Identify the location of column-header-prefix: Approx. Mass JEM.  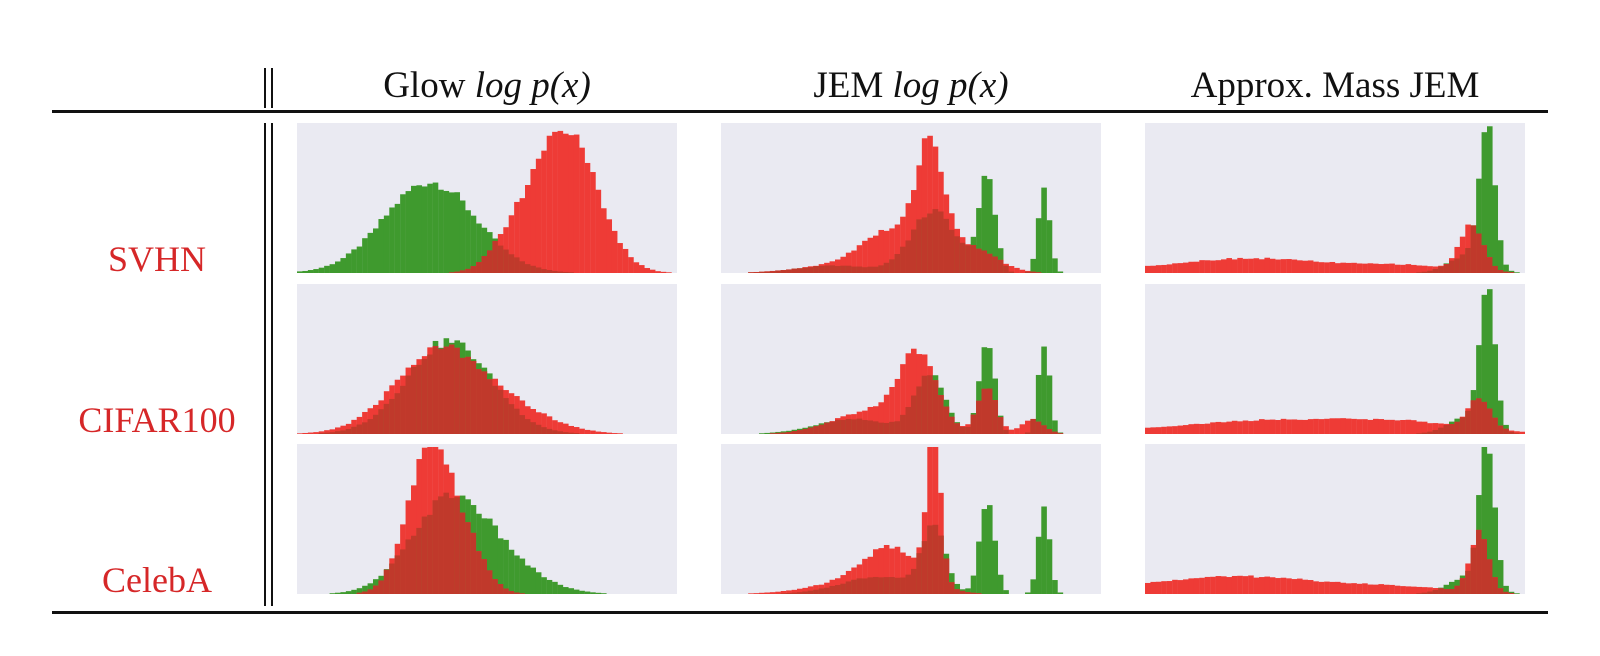
(1335, 85).